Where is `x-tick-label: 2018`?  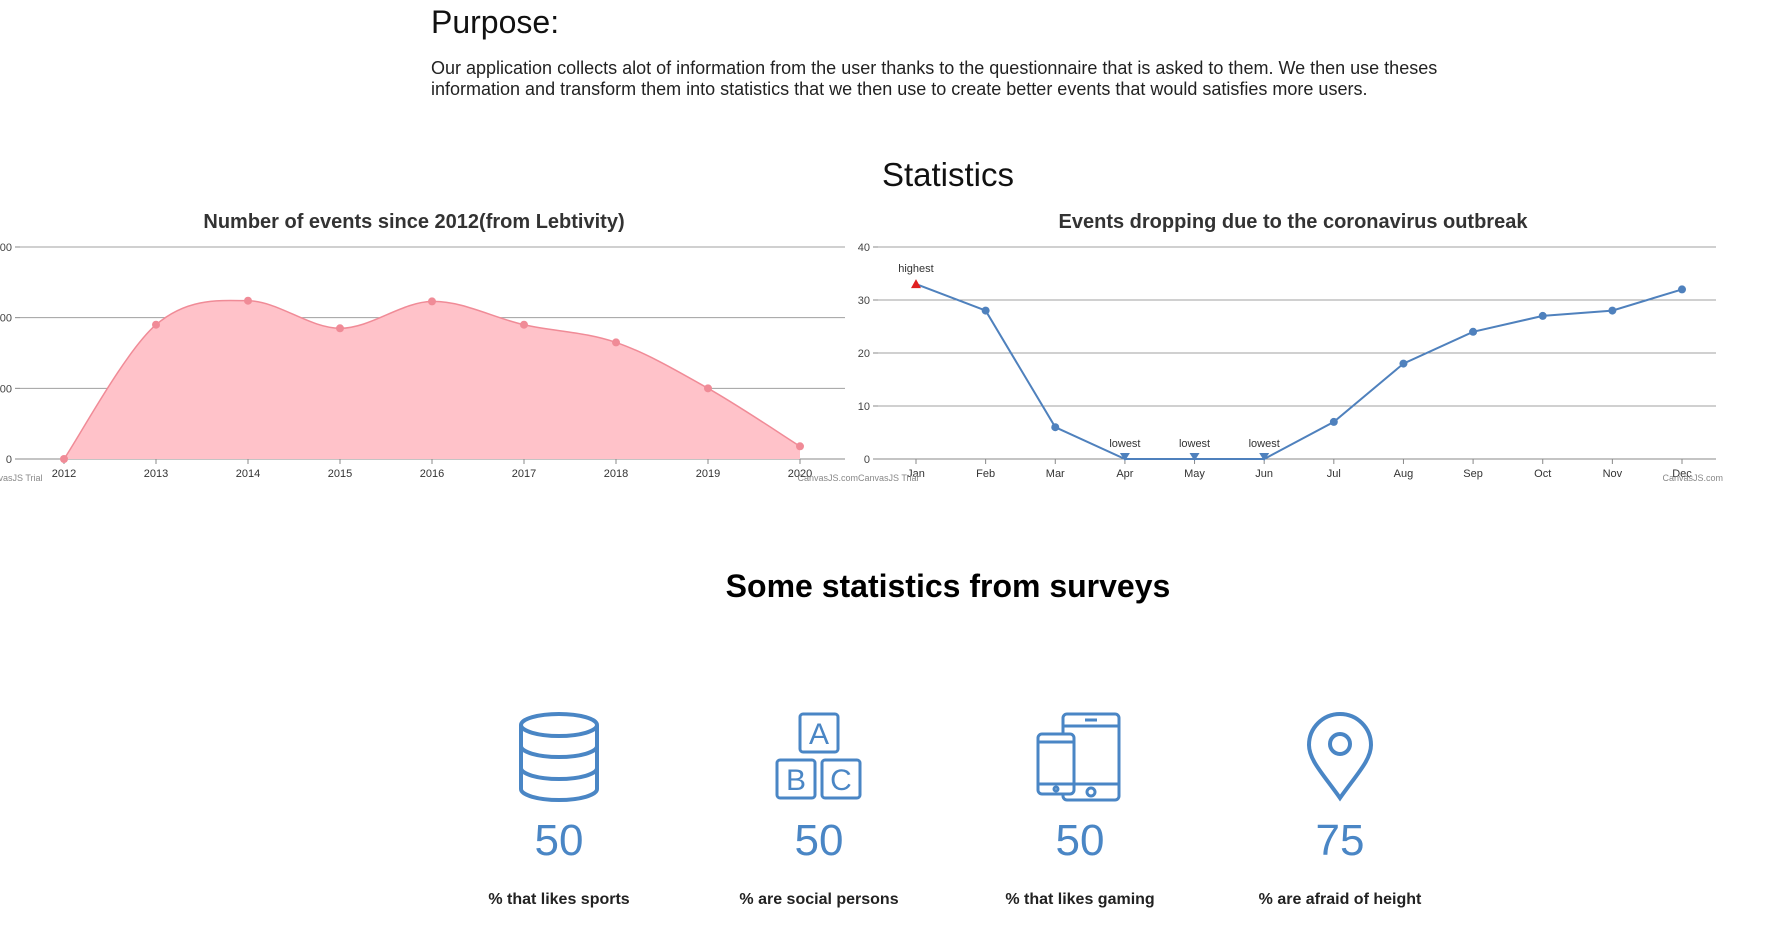 x-tick-label: 2018 is located at coordinates (616, 474).